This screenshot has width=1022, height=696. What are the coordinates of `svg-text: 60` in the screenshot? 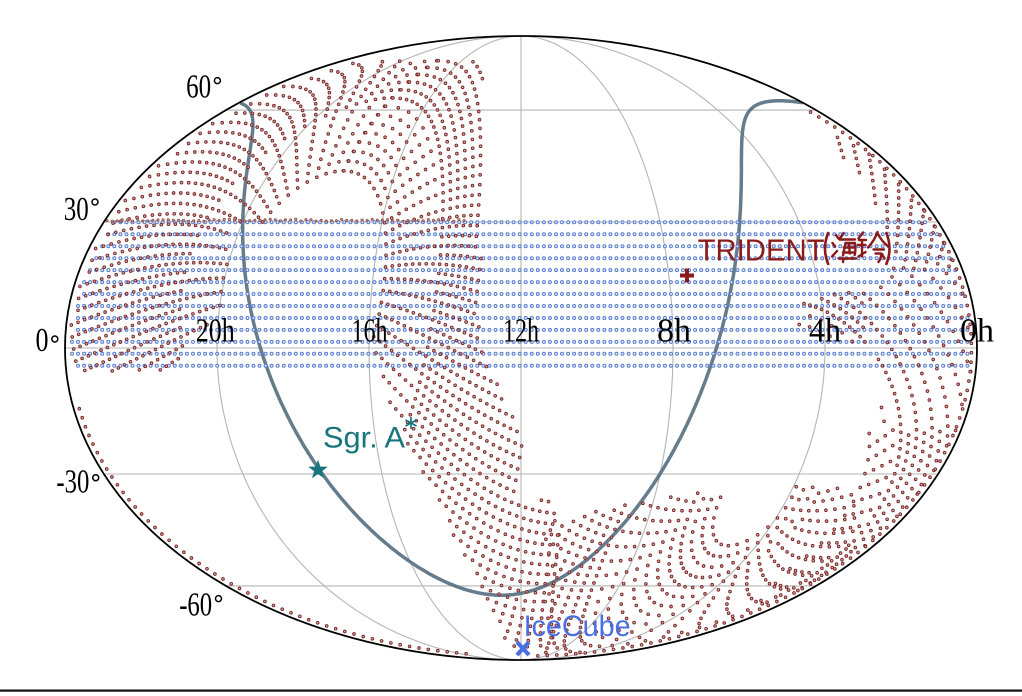 It's located at (198, 87).